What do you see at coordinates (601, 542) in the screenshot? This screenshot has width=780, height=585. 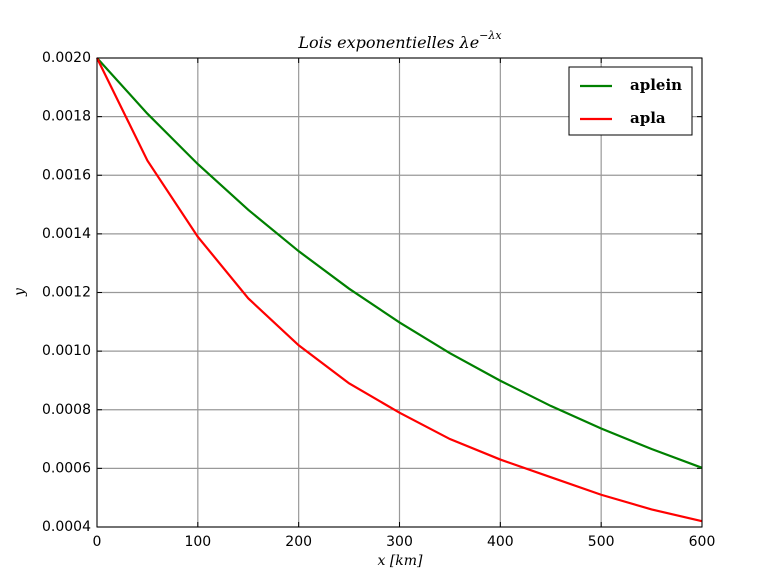 I see `x-tick-label: 500` at bounding box center [601, 542].